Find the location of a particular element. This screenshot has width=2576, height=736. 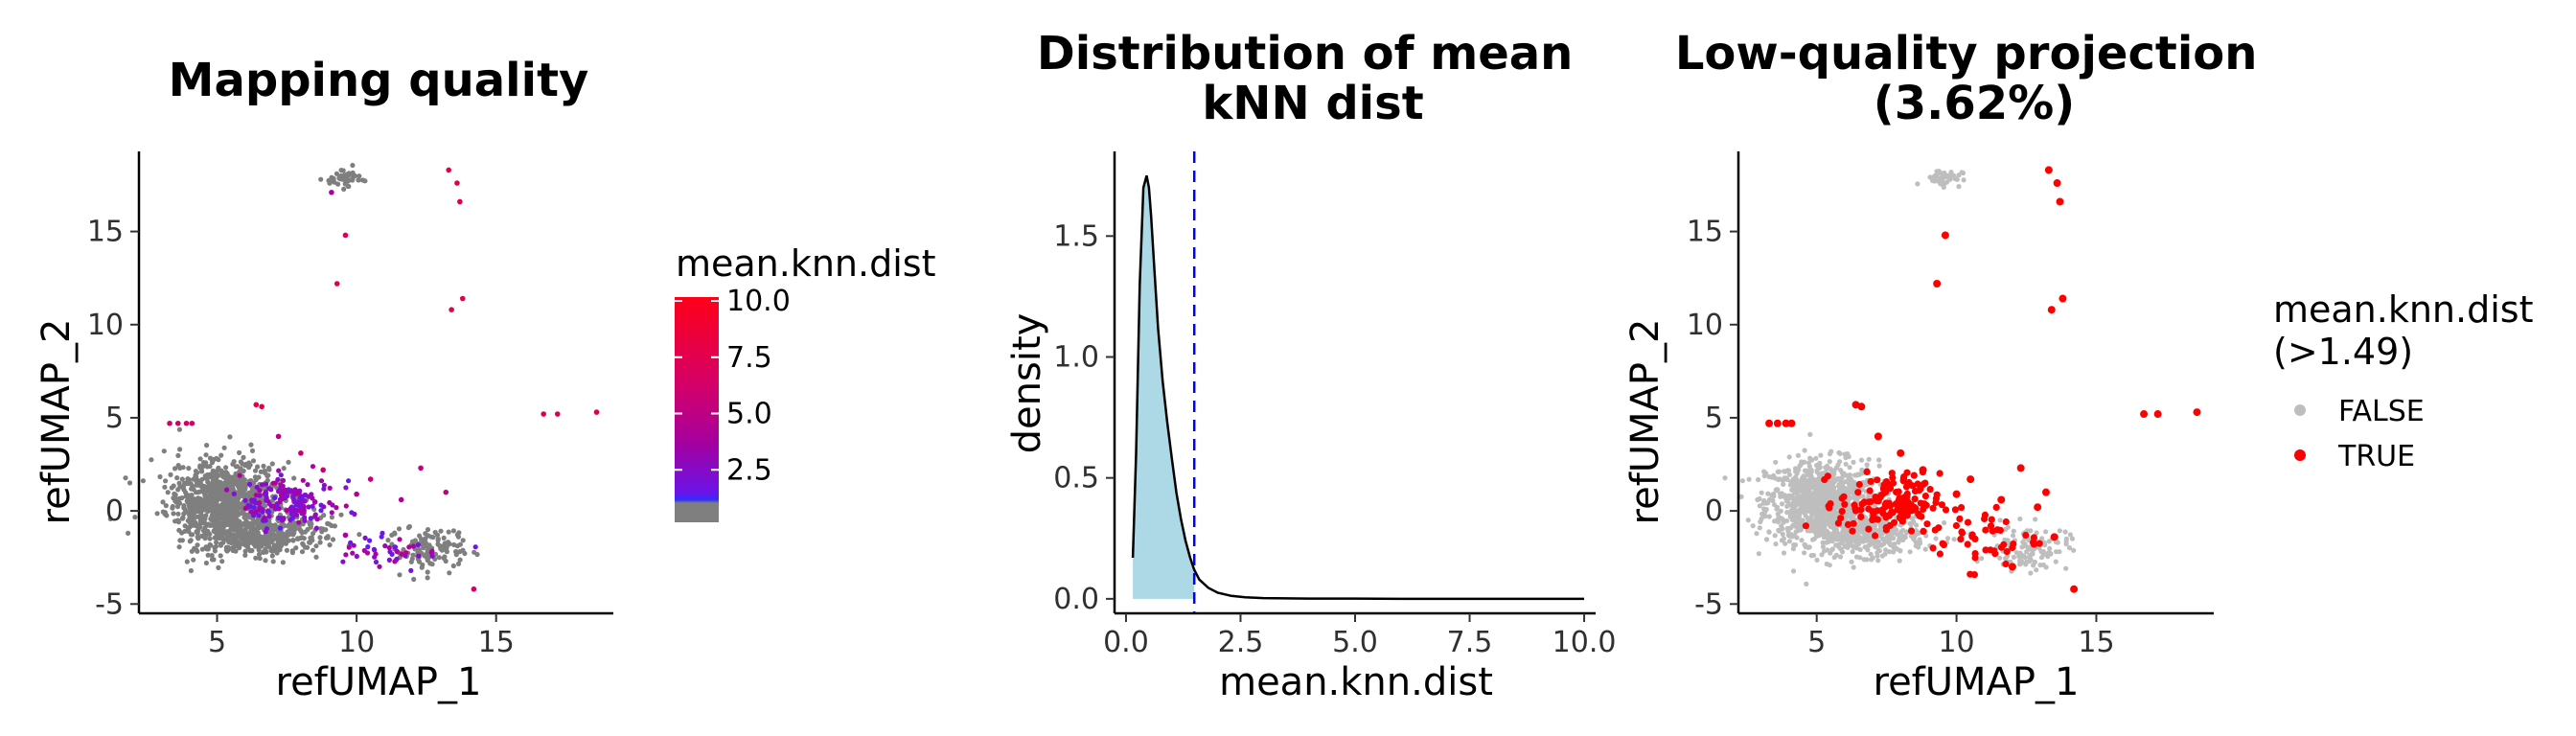

panel1-y-tick-label: 15 is located at coordinates (105, 232).